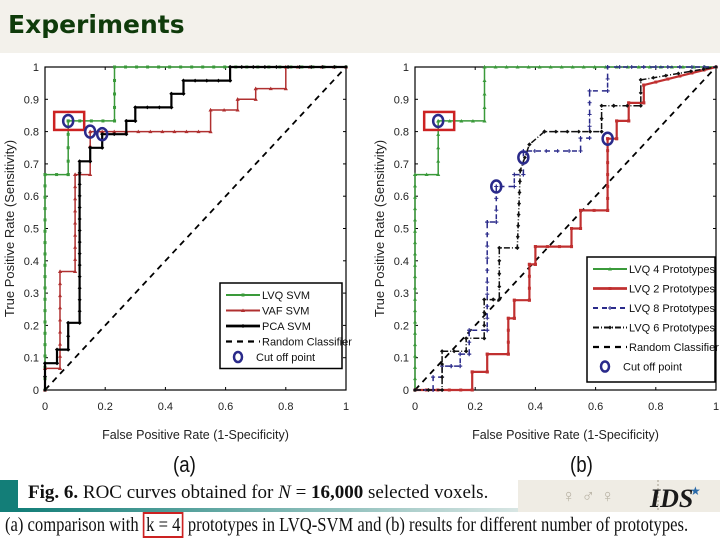  What do you see at coordinates (301, 492) in the screenshot?
I see `caption-eq: =` at bounding box center [301, 492].